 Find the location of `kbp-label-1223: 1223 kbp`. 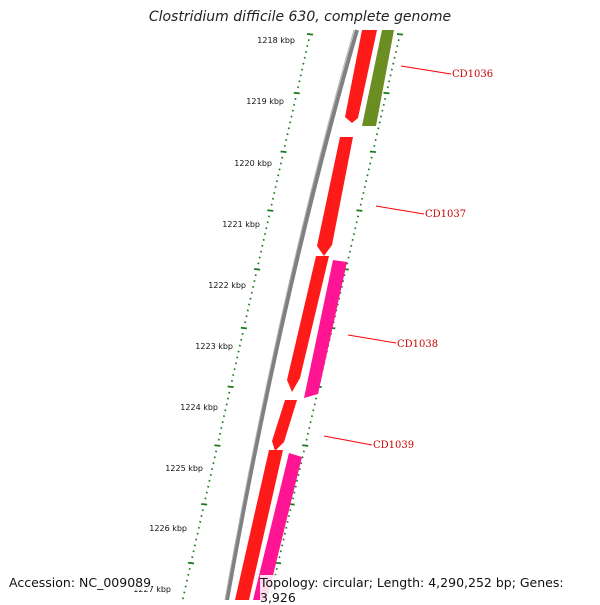

kbp-label-1223: 1223 kbp is located at coordinates (214, 346).